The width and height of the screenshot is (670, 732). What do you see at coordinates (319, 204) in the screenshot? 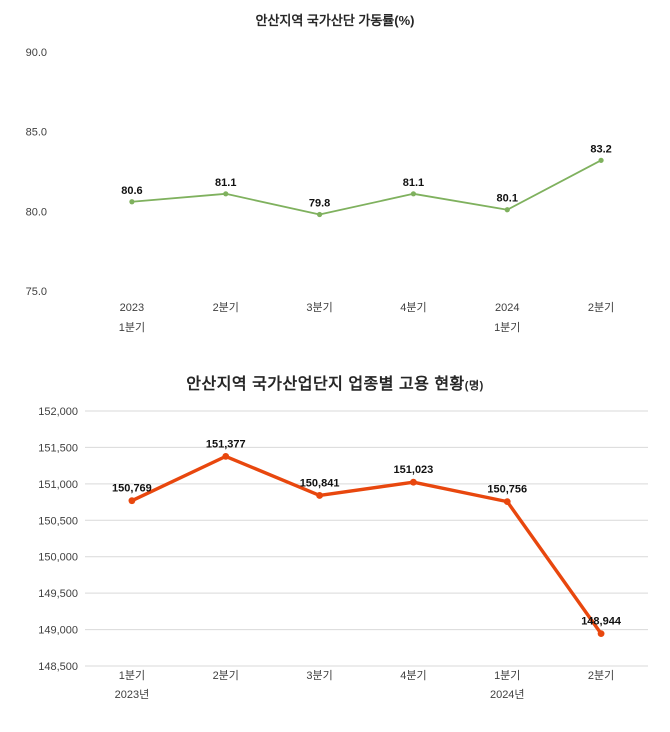
I see `data-label: 79.8` at bounding box center [319, 204].